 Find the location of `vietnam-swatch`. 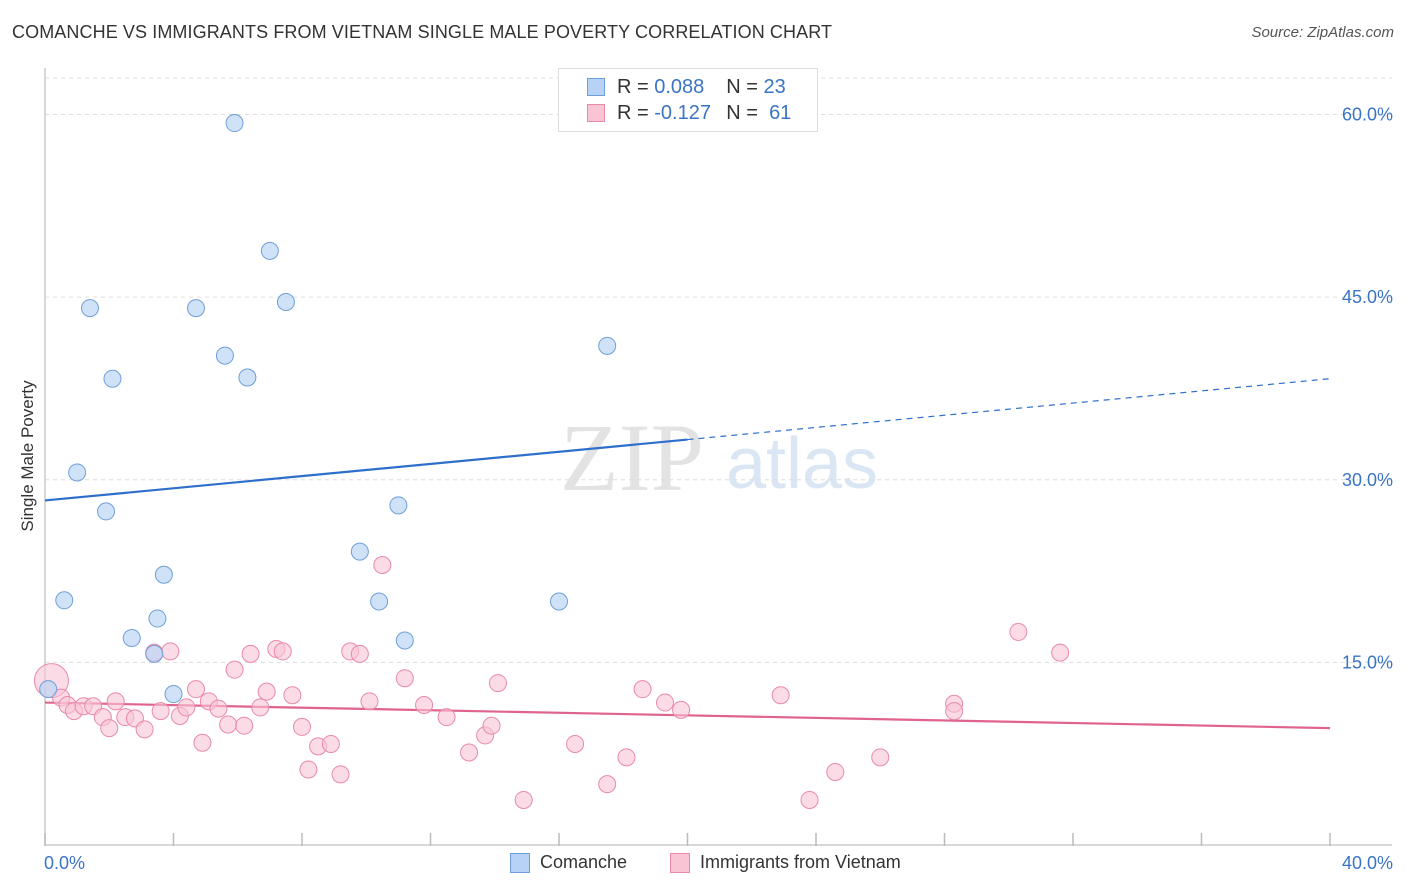

vietnam-swatch is located at coordinates (596, 113).